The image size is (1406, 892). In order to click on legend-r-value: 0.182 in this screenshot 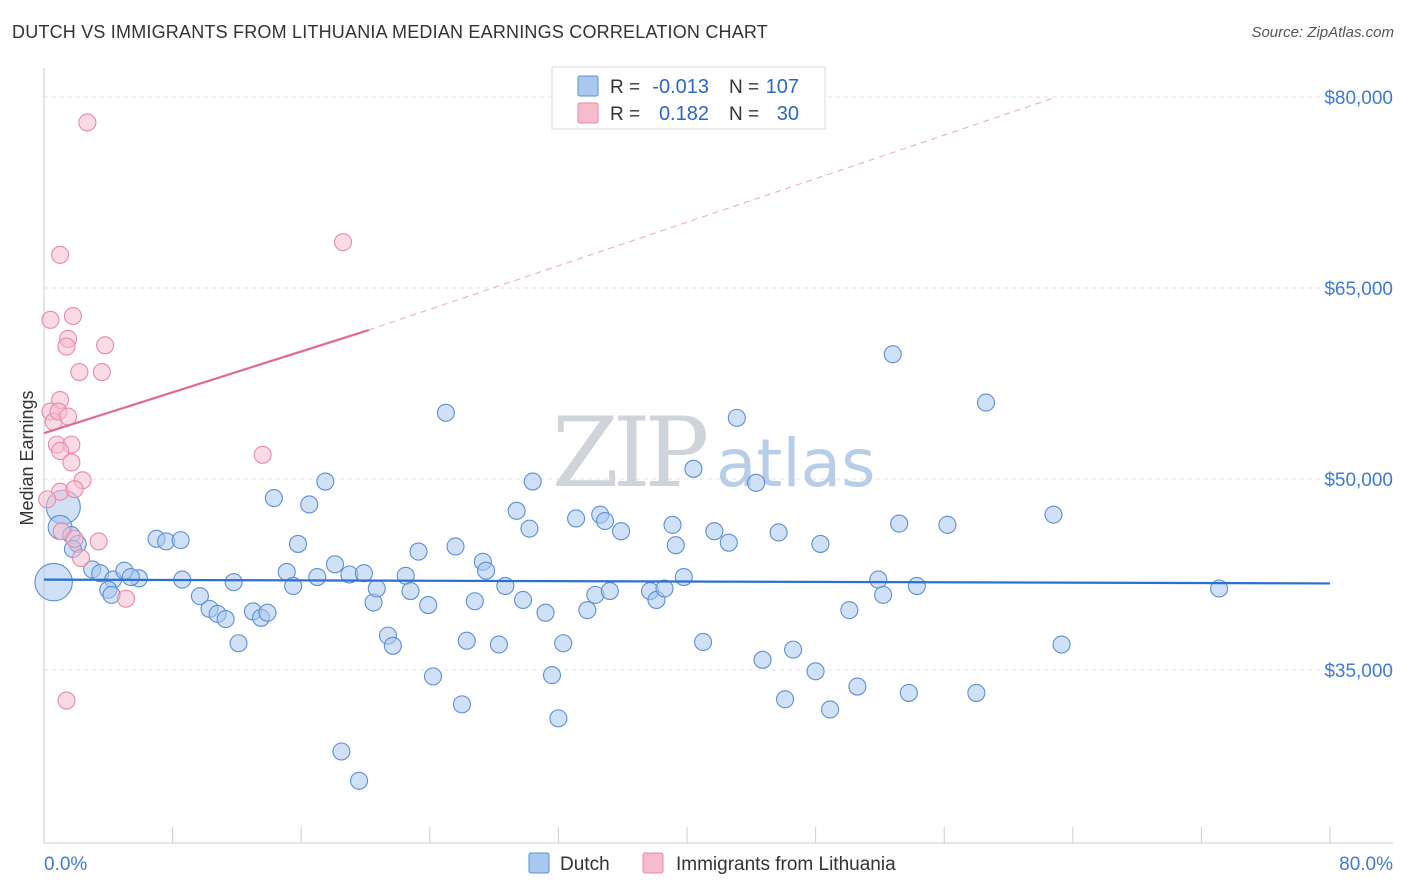, I will do `click(684, 114)`.